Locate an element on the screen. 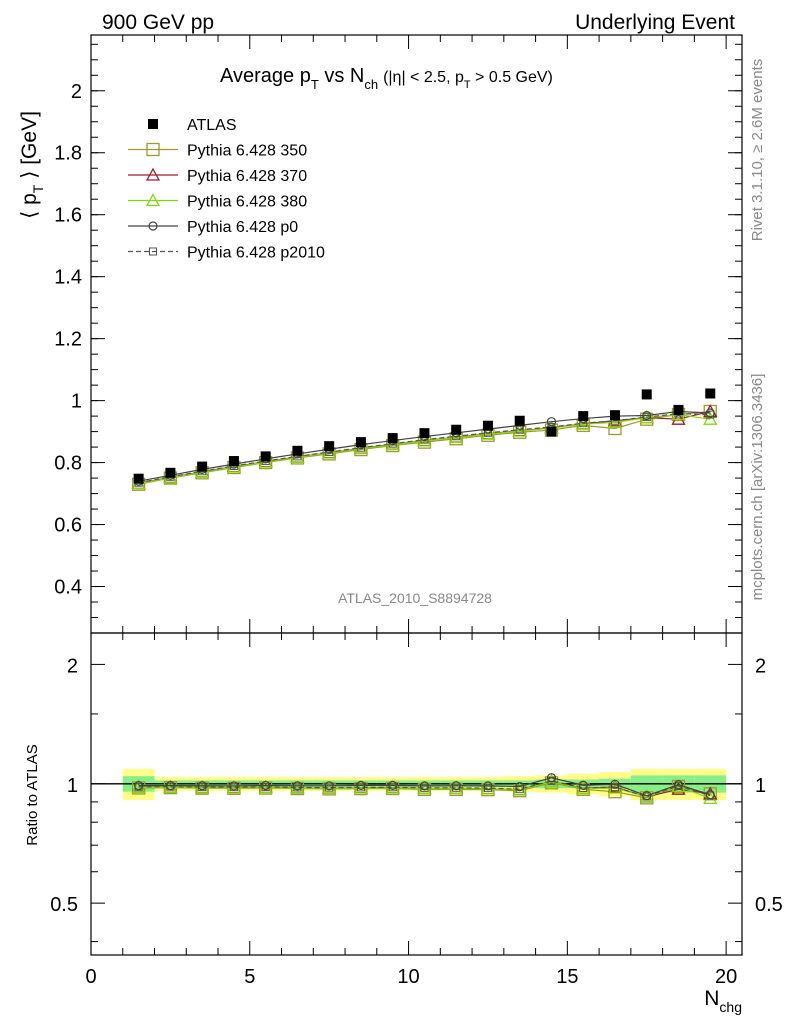  legend-label-pythia-6-428-p0: Pythia 6.428 p0 is located at coordinates (242, 227).